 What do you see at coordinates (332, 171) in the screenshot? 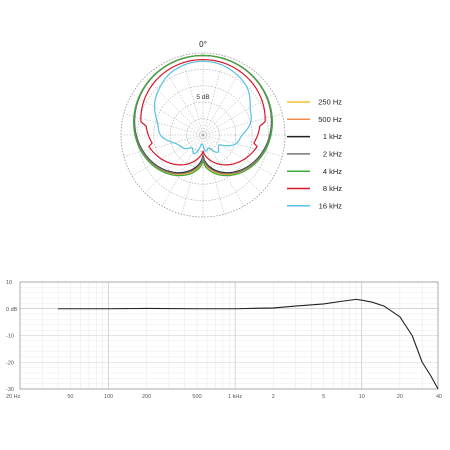
I see `legend-label: 4 kHz` at bounding box center [332, 171].